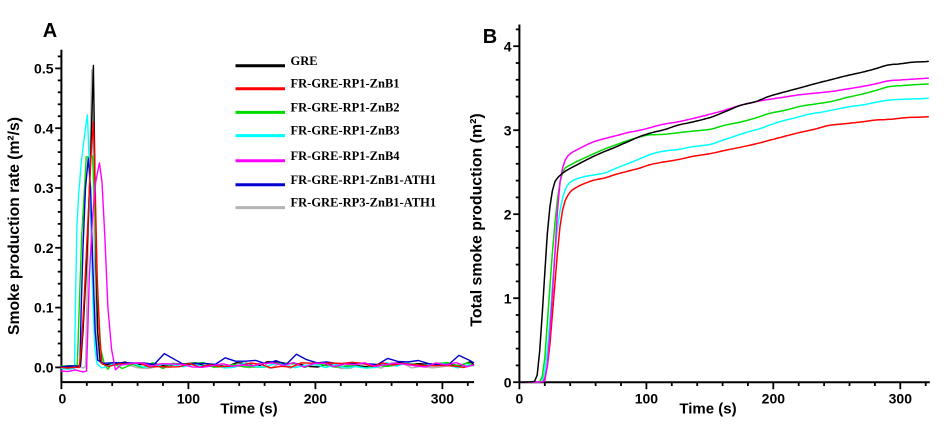 The width and height of the screenshot is (948, 430). Describe the element at coordinates (508, 214) in the screenshot. I see `svg-text: 2` at that location.